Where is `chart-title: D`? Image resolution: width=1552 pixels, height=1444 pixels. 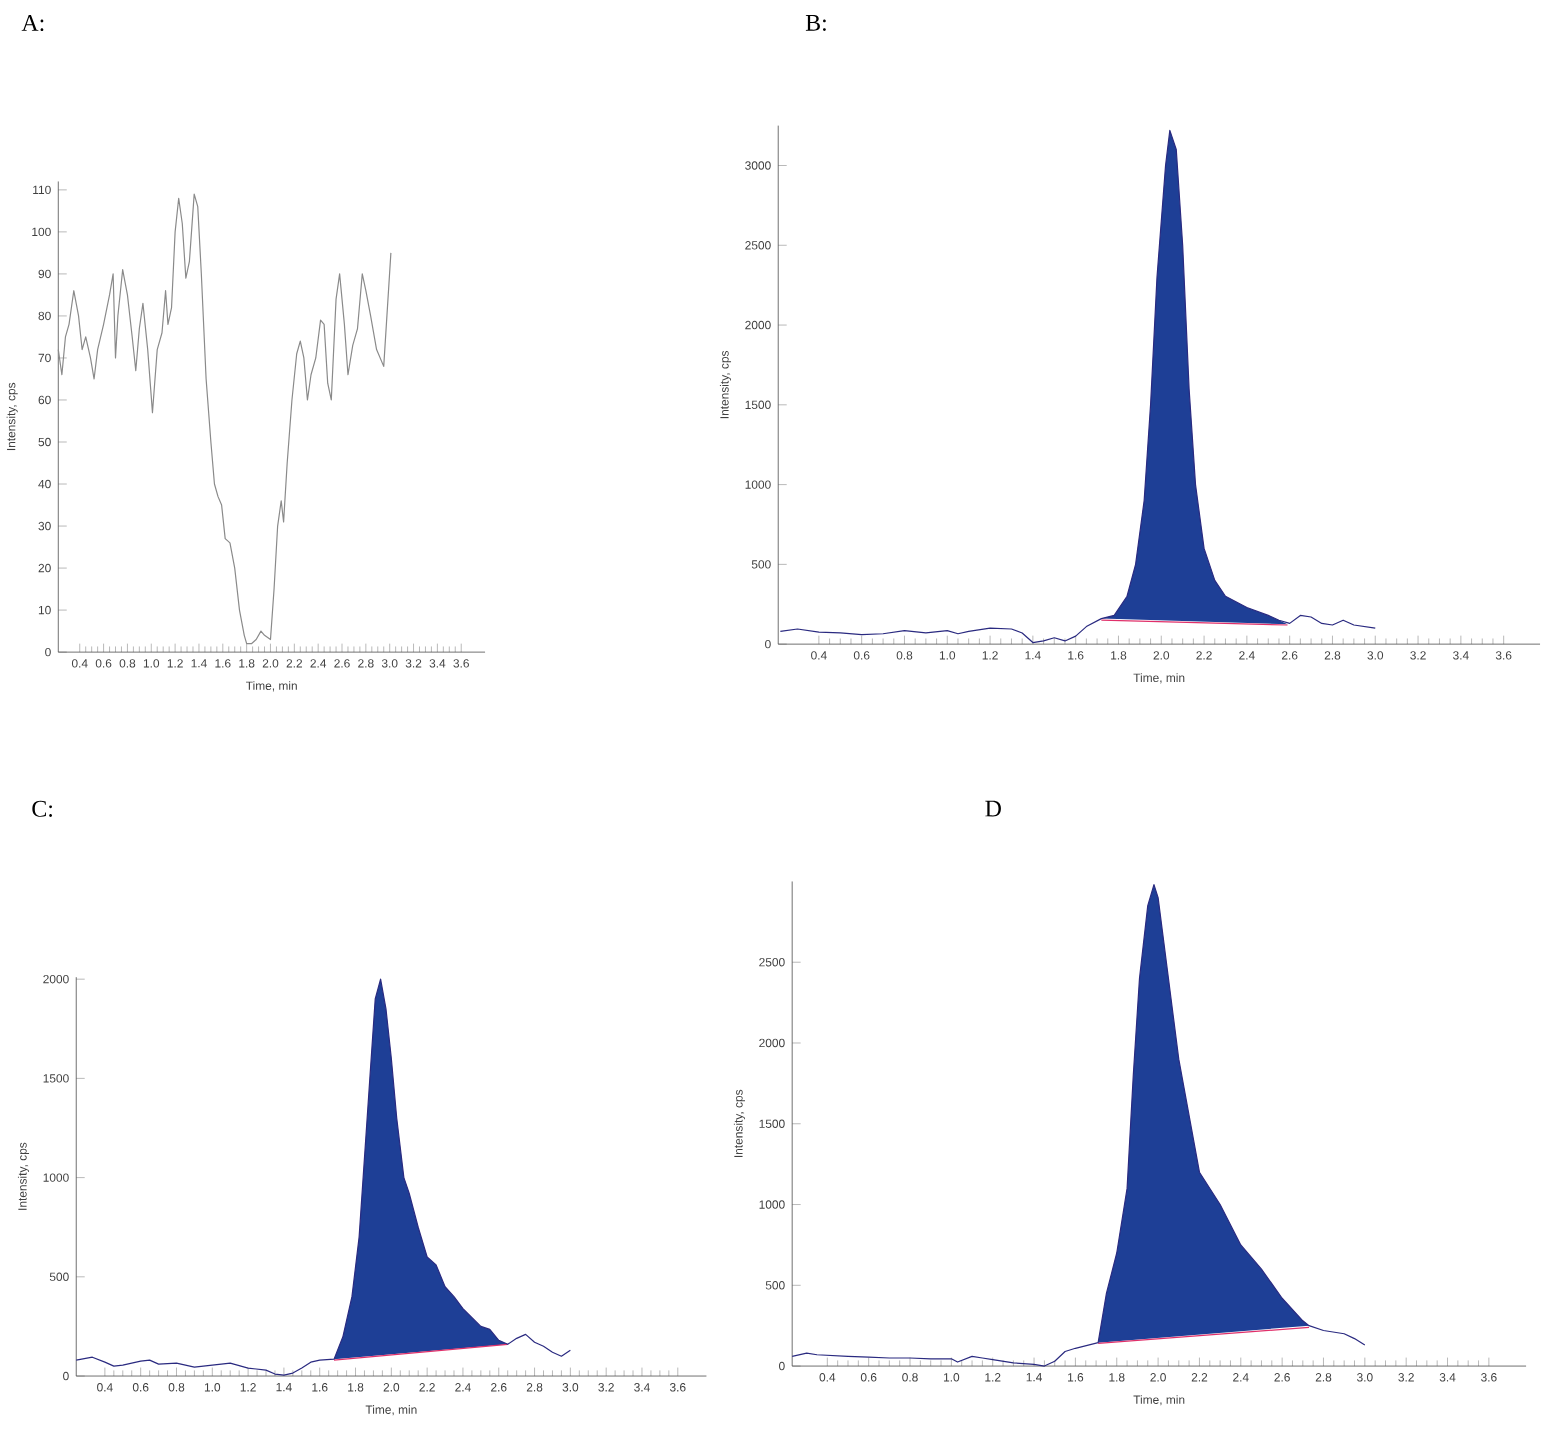 chart-title: D is located at coordinates (993, 808).